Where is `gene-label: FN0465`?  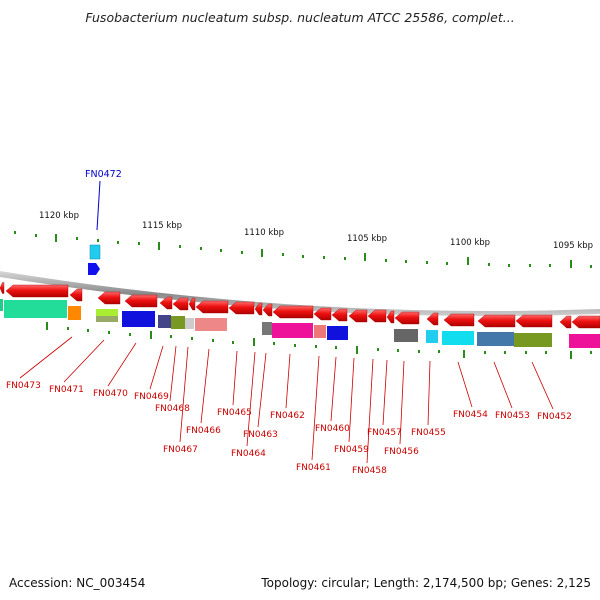
gene-label: FN0465 is located at coordinates (234, 413).